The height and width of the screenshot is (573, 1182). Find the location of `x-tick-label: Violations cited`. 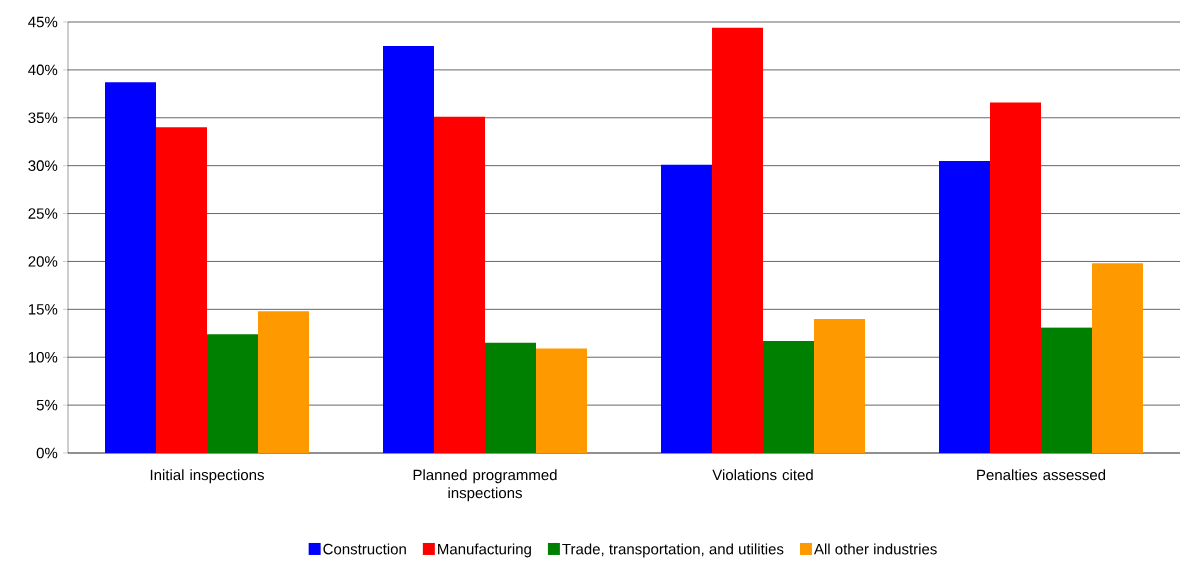

x-tick-label: Violations cited is located at coordinates (762, 475).